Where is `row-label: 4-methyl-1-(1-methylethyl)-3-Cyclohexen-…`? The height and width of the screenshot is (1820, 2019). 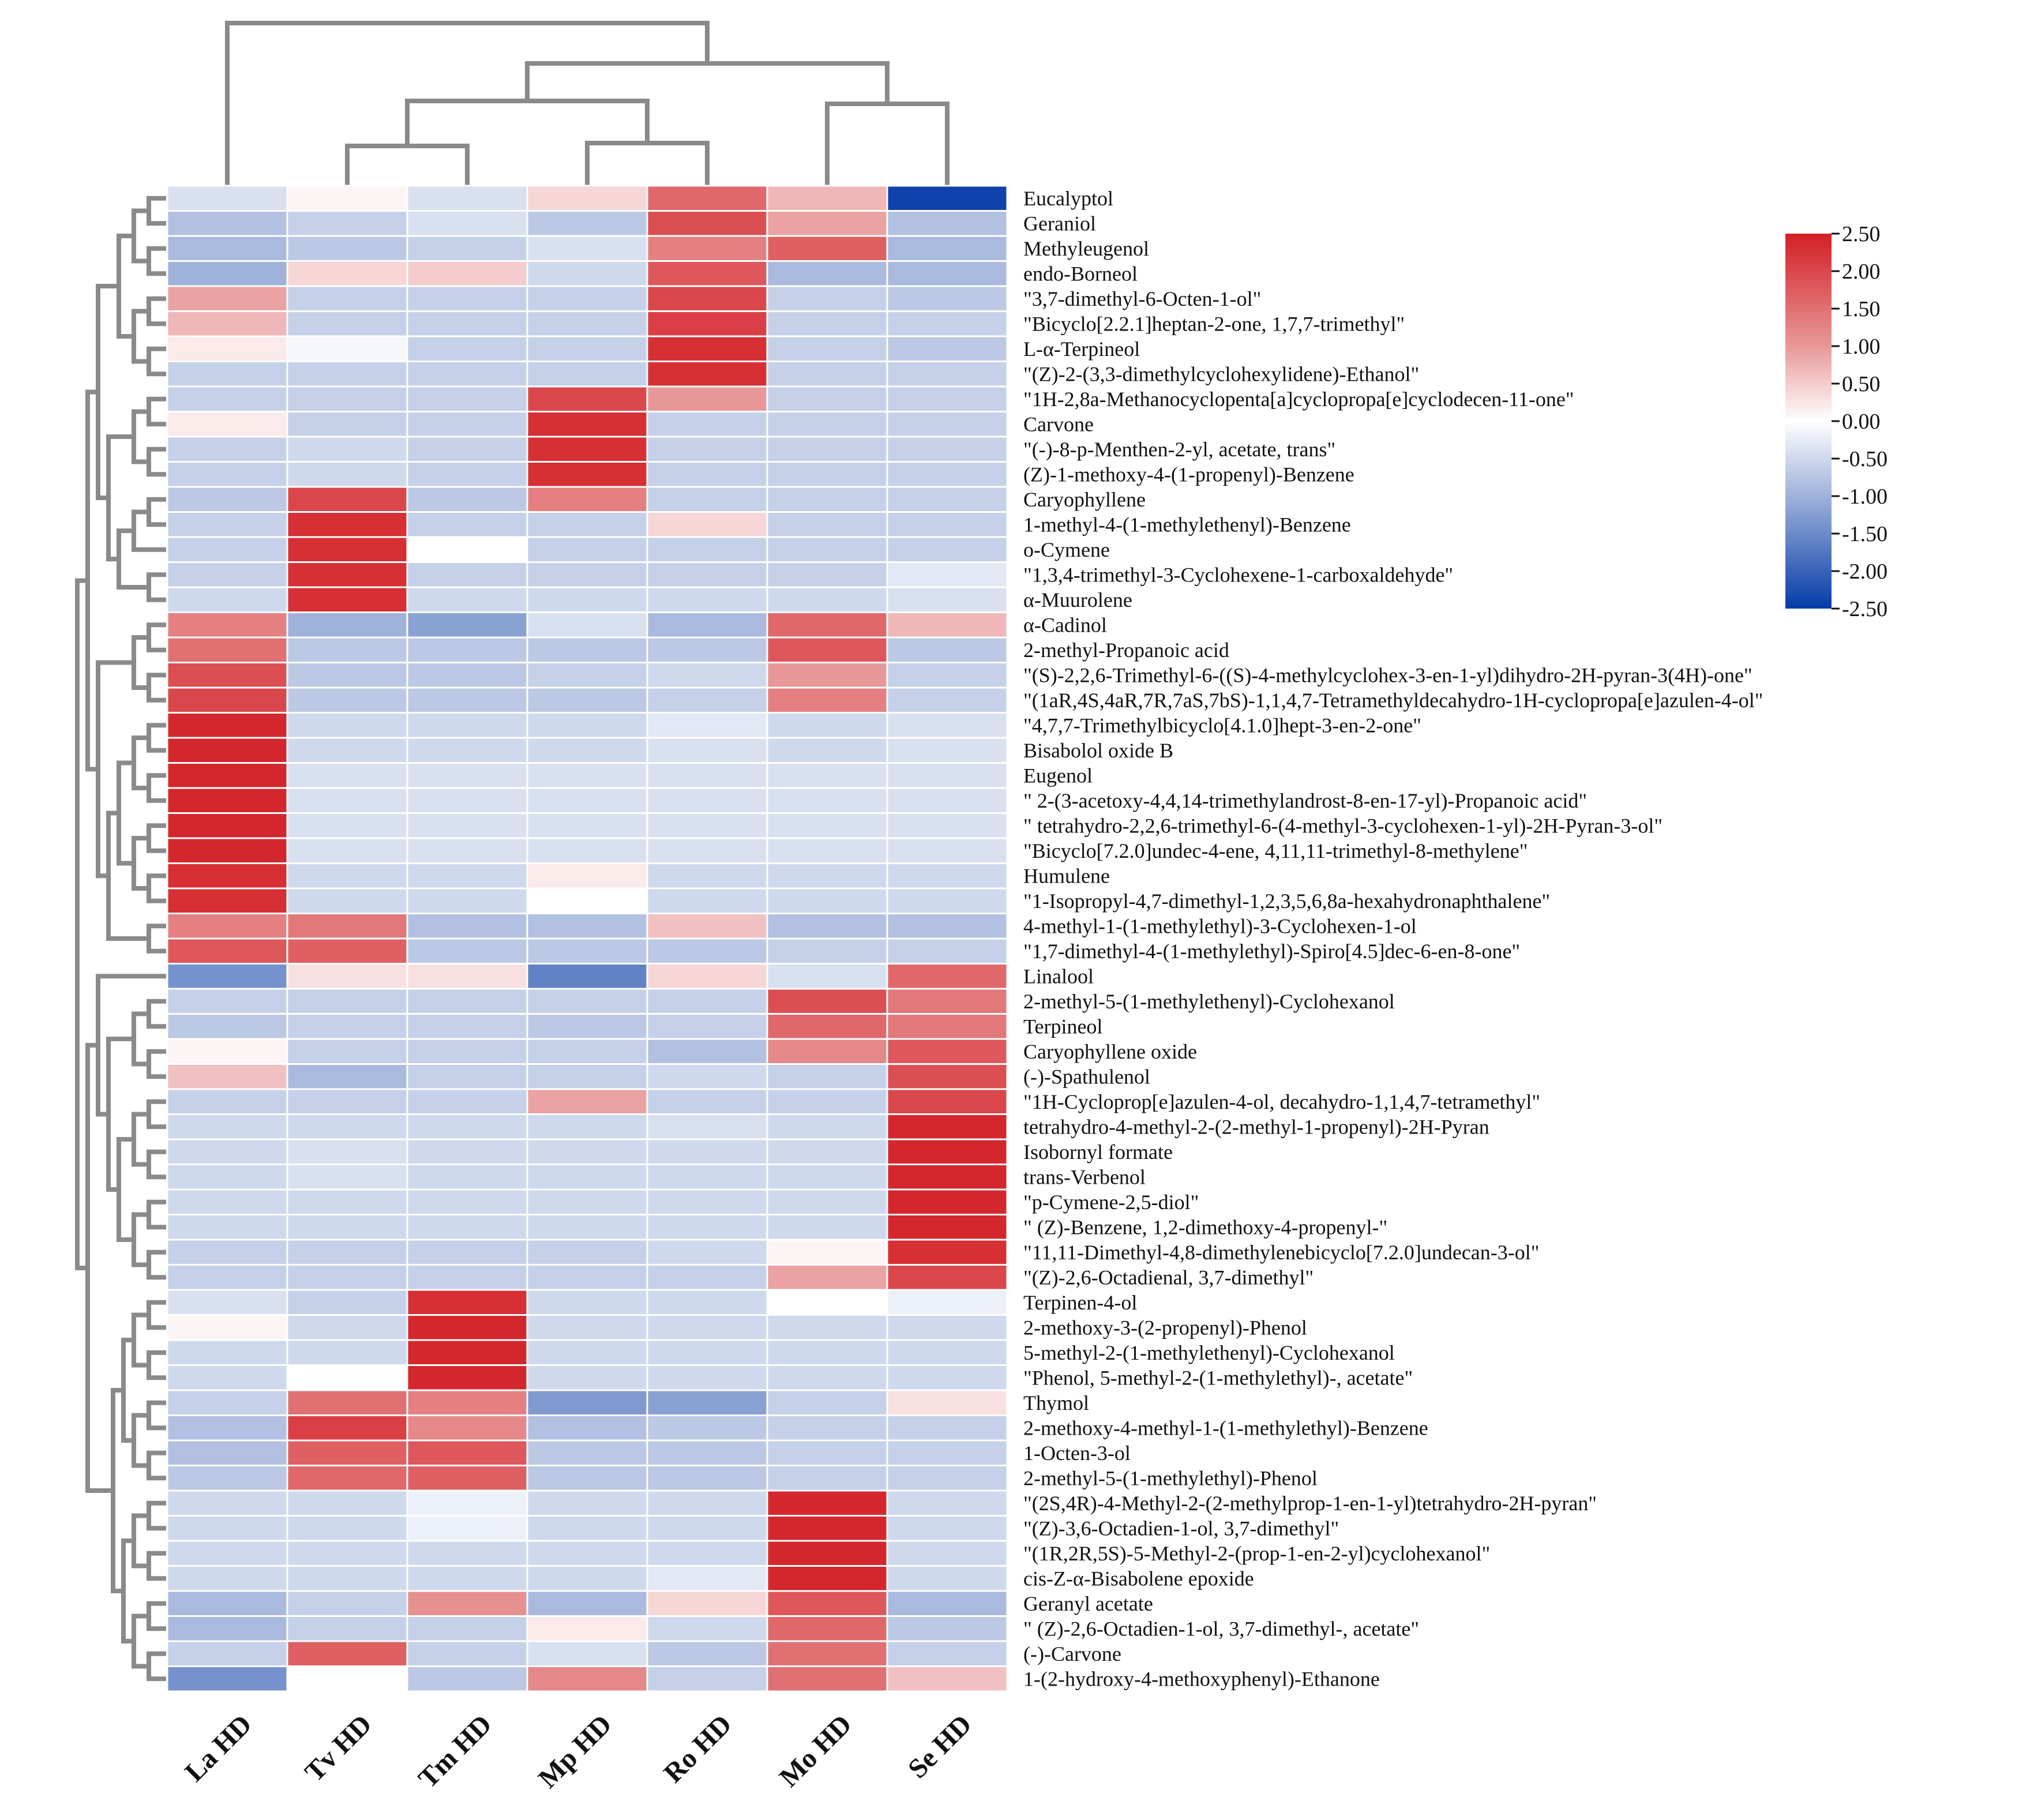
row-label: 4-methyl-1-(1-methylethyl)-3-Cyclohexen-… is located at coordinates (1220, 926).